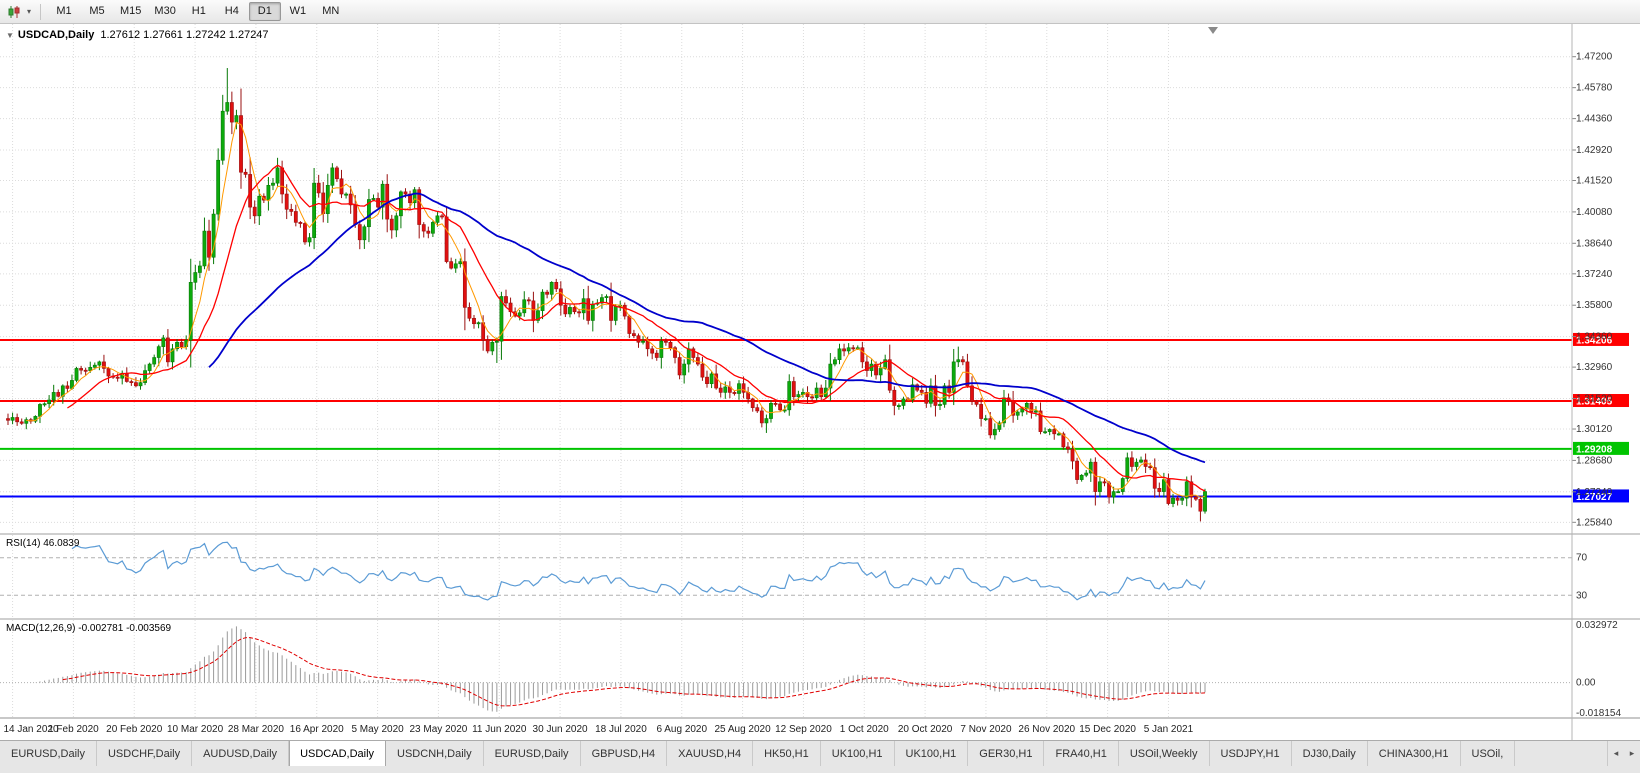 Image resolution: width=1640 pixels, height=773 pixels. What do you see at coordinates (64, 11) in the screenshot?
I see `timeframe-button-m1: M1` at bounding box center [64, 11].